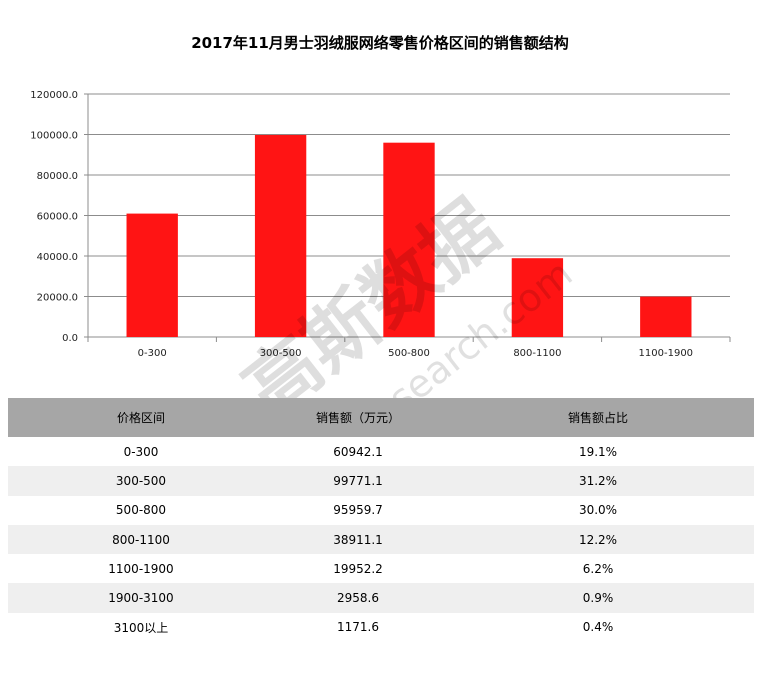  I want to click on cell-share: 0.4%, so click(598, 627).